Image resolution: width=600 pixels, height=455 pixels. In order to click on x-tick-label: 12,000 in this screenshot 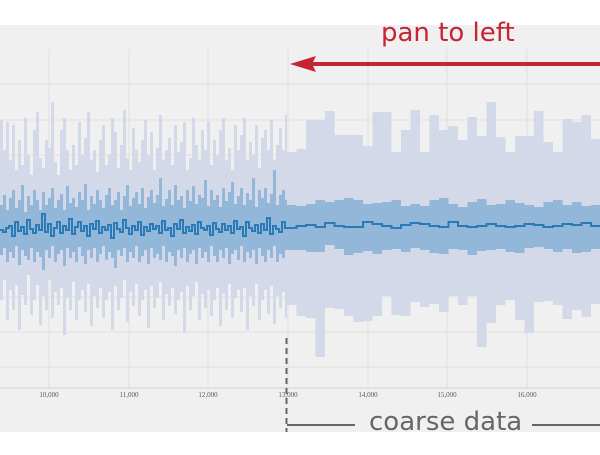, I will do `click(208, 395)`.